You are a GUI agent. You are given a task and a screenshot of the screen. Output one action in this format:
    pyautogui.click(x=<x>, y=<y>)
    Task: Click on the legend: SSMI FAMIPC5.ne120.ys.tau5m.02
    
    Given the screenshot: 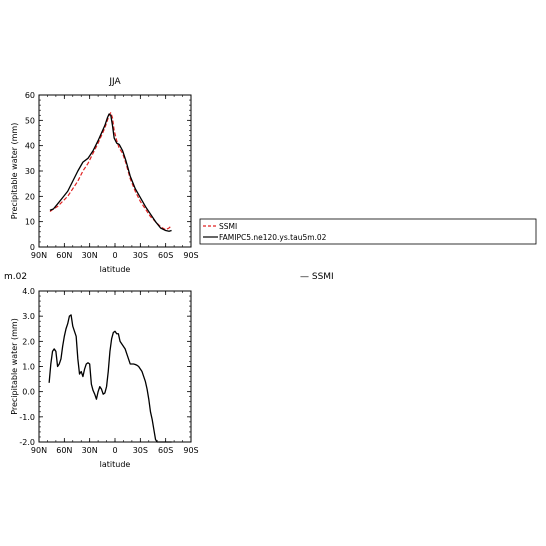 What is the action you would take?
    pyautogui.click(x=368, y=231)
    